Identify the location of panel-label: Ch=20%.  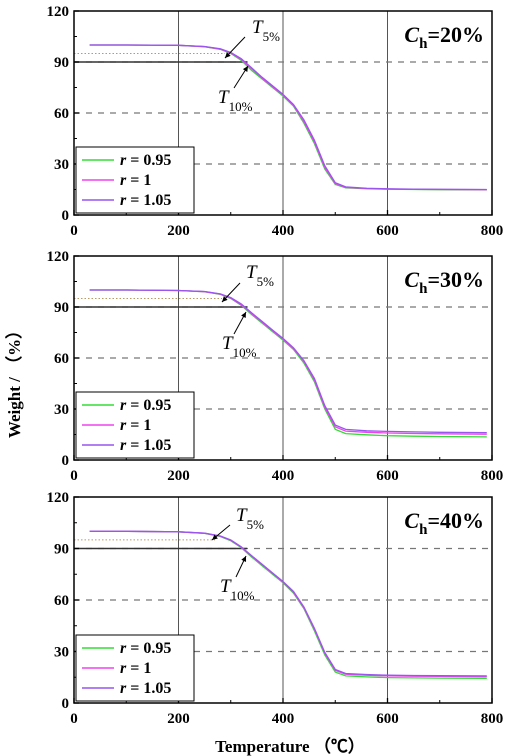
(444, 37).